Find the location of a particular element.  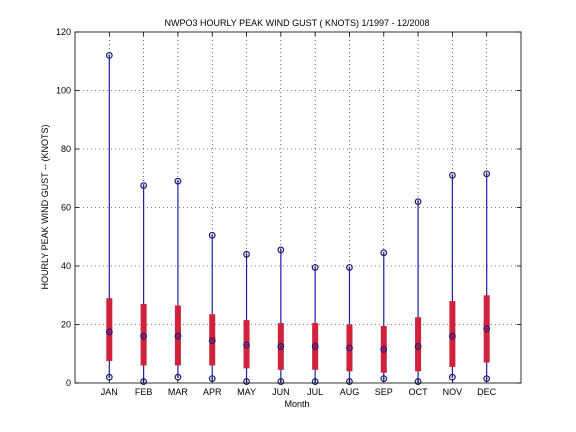

x-tick-label: OCT is located at coordinates (419, 392).